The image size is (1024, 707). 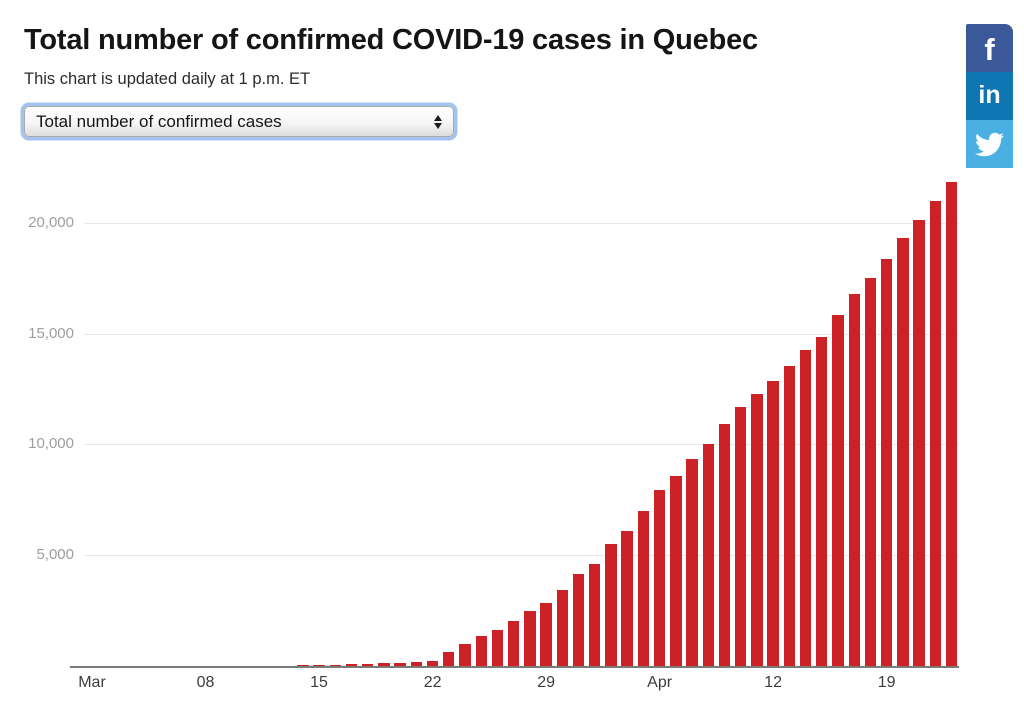 What do you see at coordinates (167, 79) in the screenshot?
I see `update-note: This chart is updated daily at 1 p.m. ET` at bounding box center [167, 79].